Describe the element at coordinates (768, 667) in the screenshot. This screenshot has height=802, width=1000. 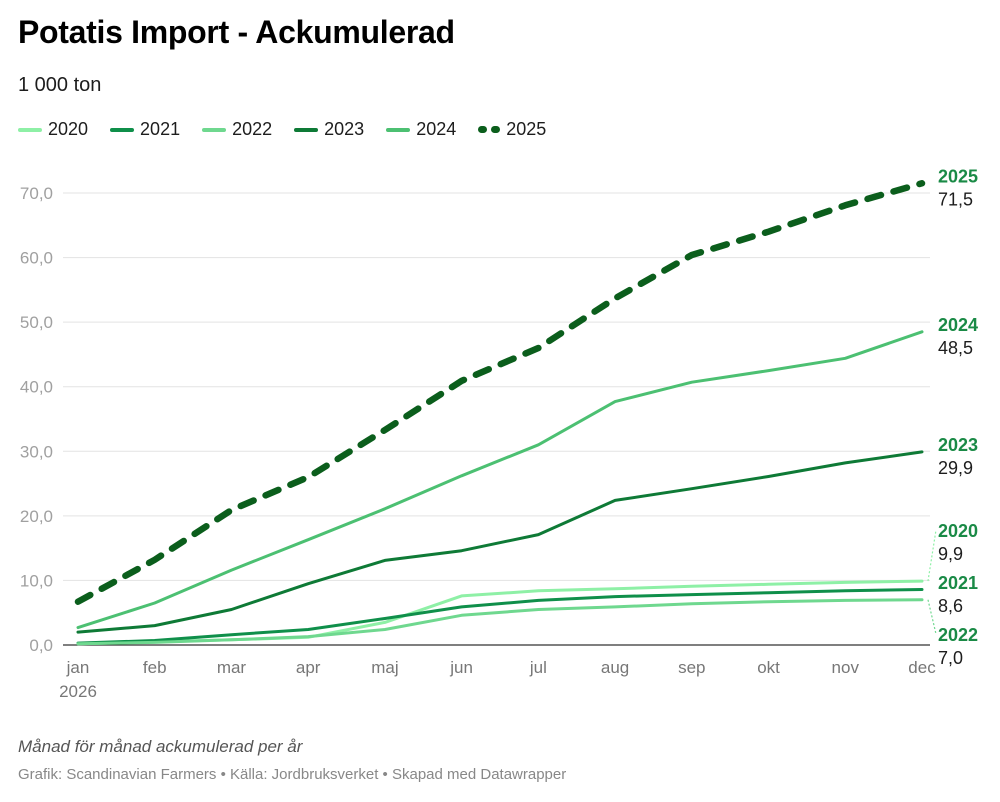
I see `x-tick-label: okt` at that location.